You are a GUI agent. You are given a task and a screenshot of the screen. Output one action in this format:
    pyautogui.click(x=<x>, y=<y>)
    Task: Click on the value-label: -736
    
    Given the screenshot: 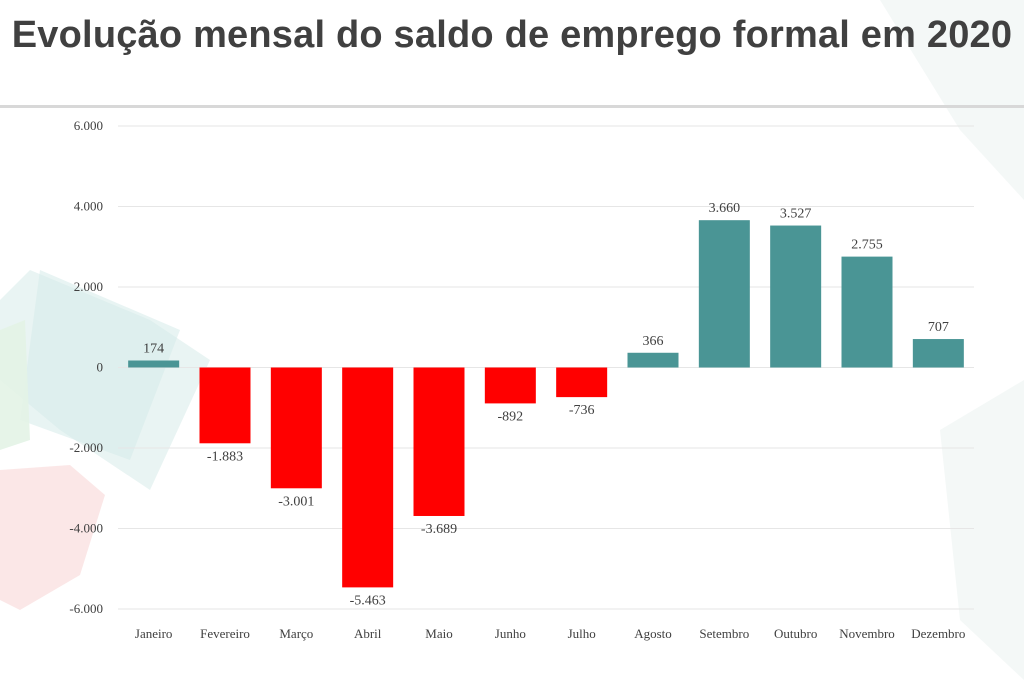 What is the action you would take?
    pyautogui.click(x=582, y=410)
    